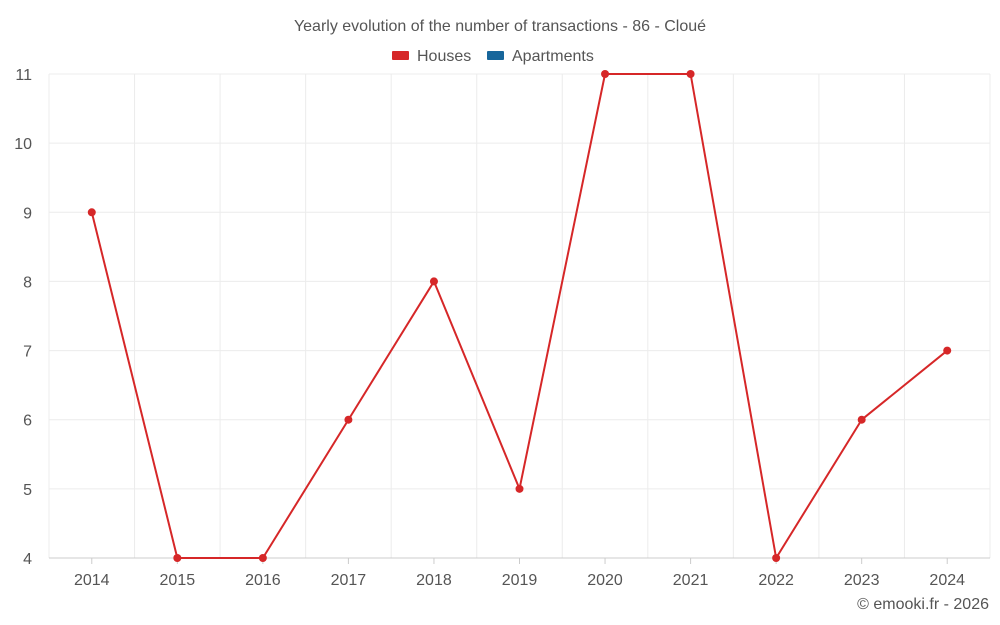  I want to click on data-point-houses-2021, so click(690, 74).